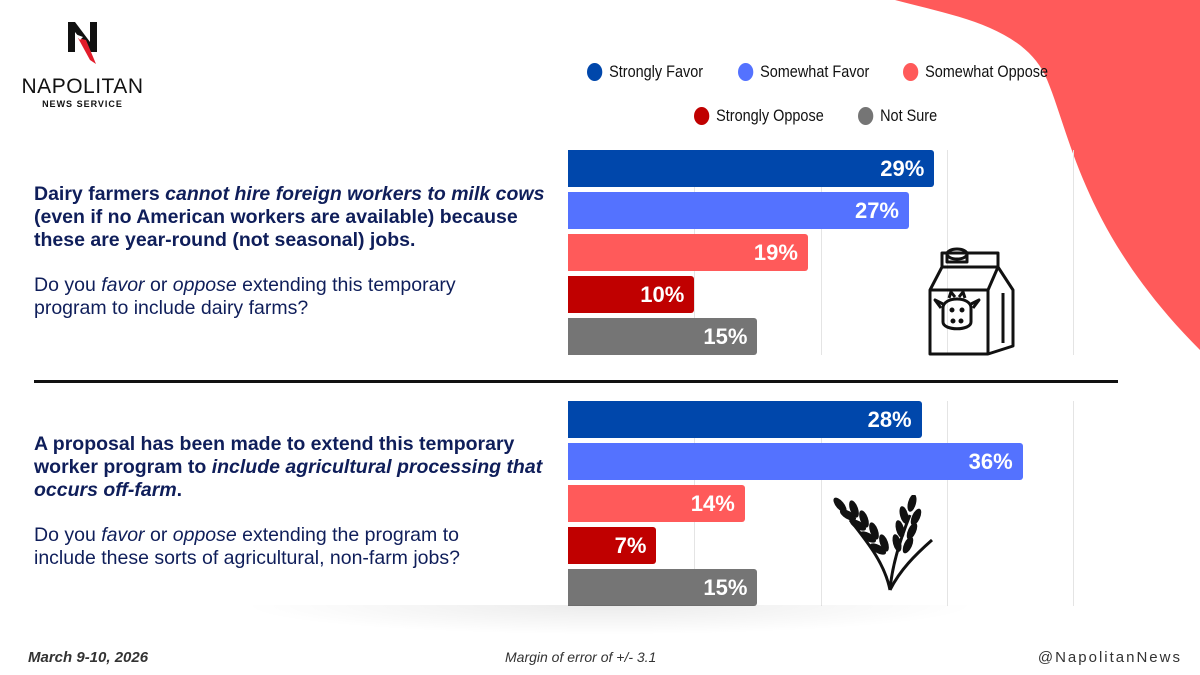 The image size is (1200, 675). Describe the element at coordinates (631, 294) in the screenshot. I see `bar-strongly-oppose: 10%` at that location.